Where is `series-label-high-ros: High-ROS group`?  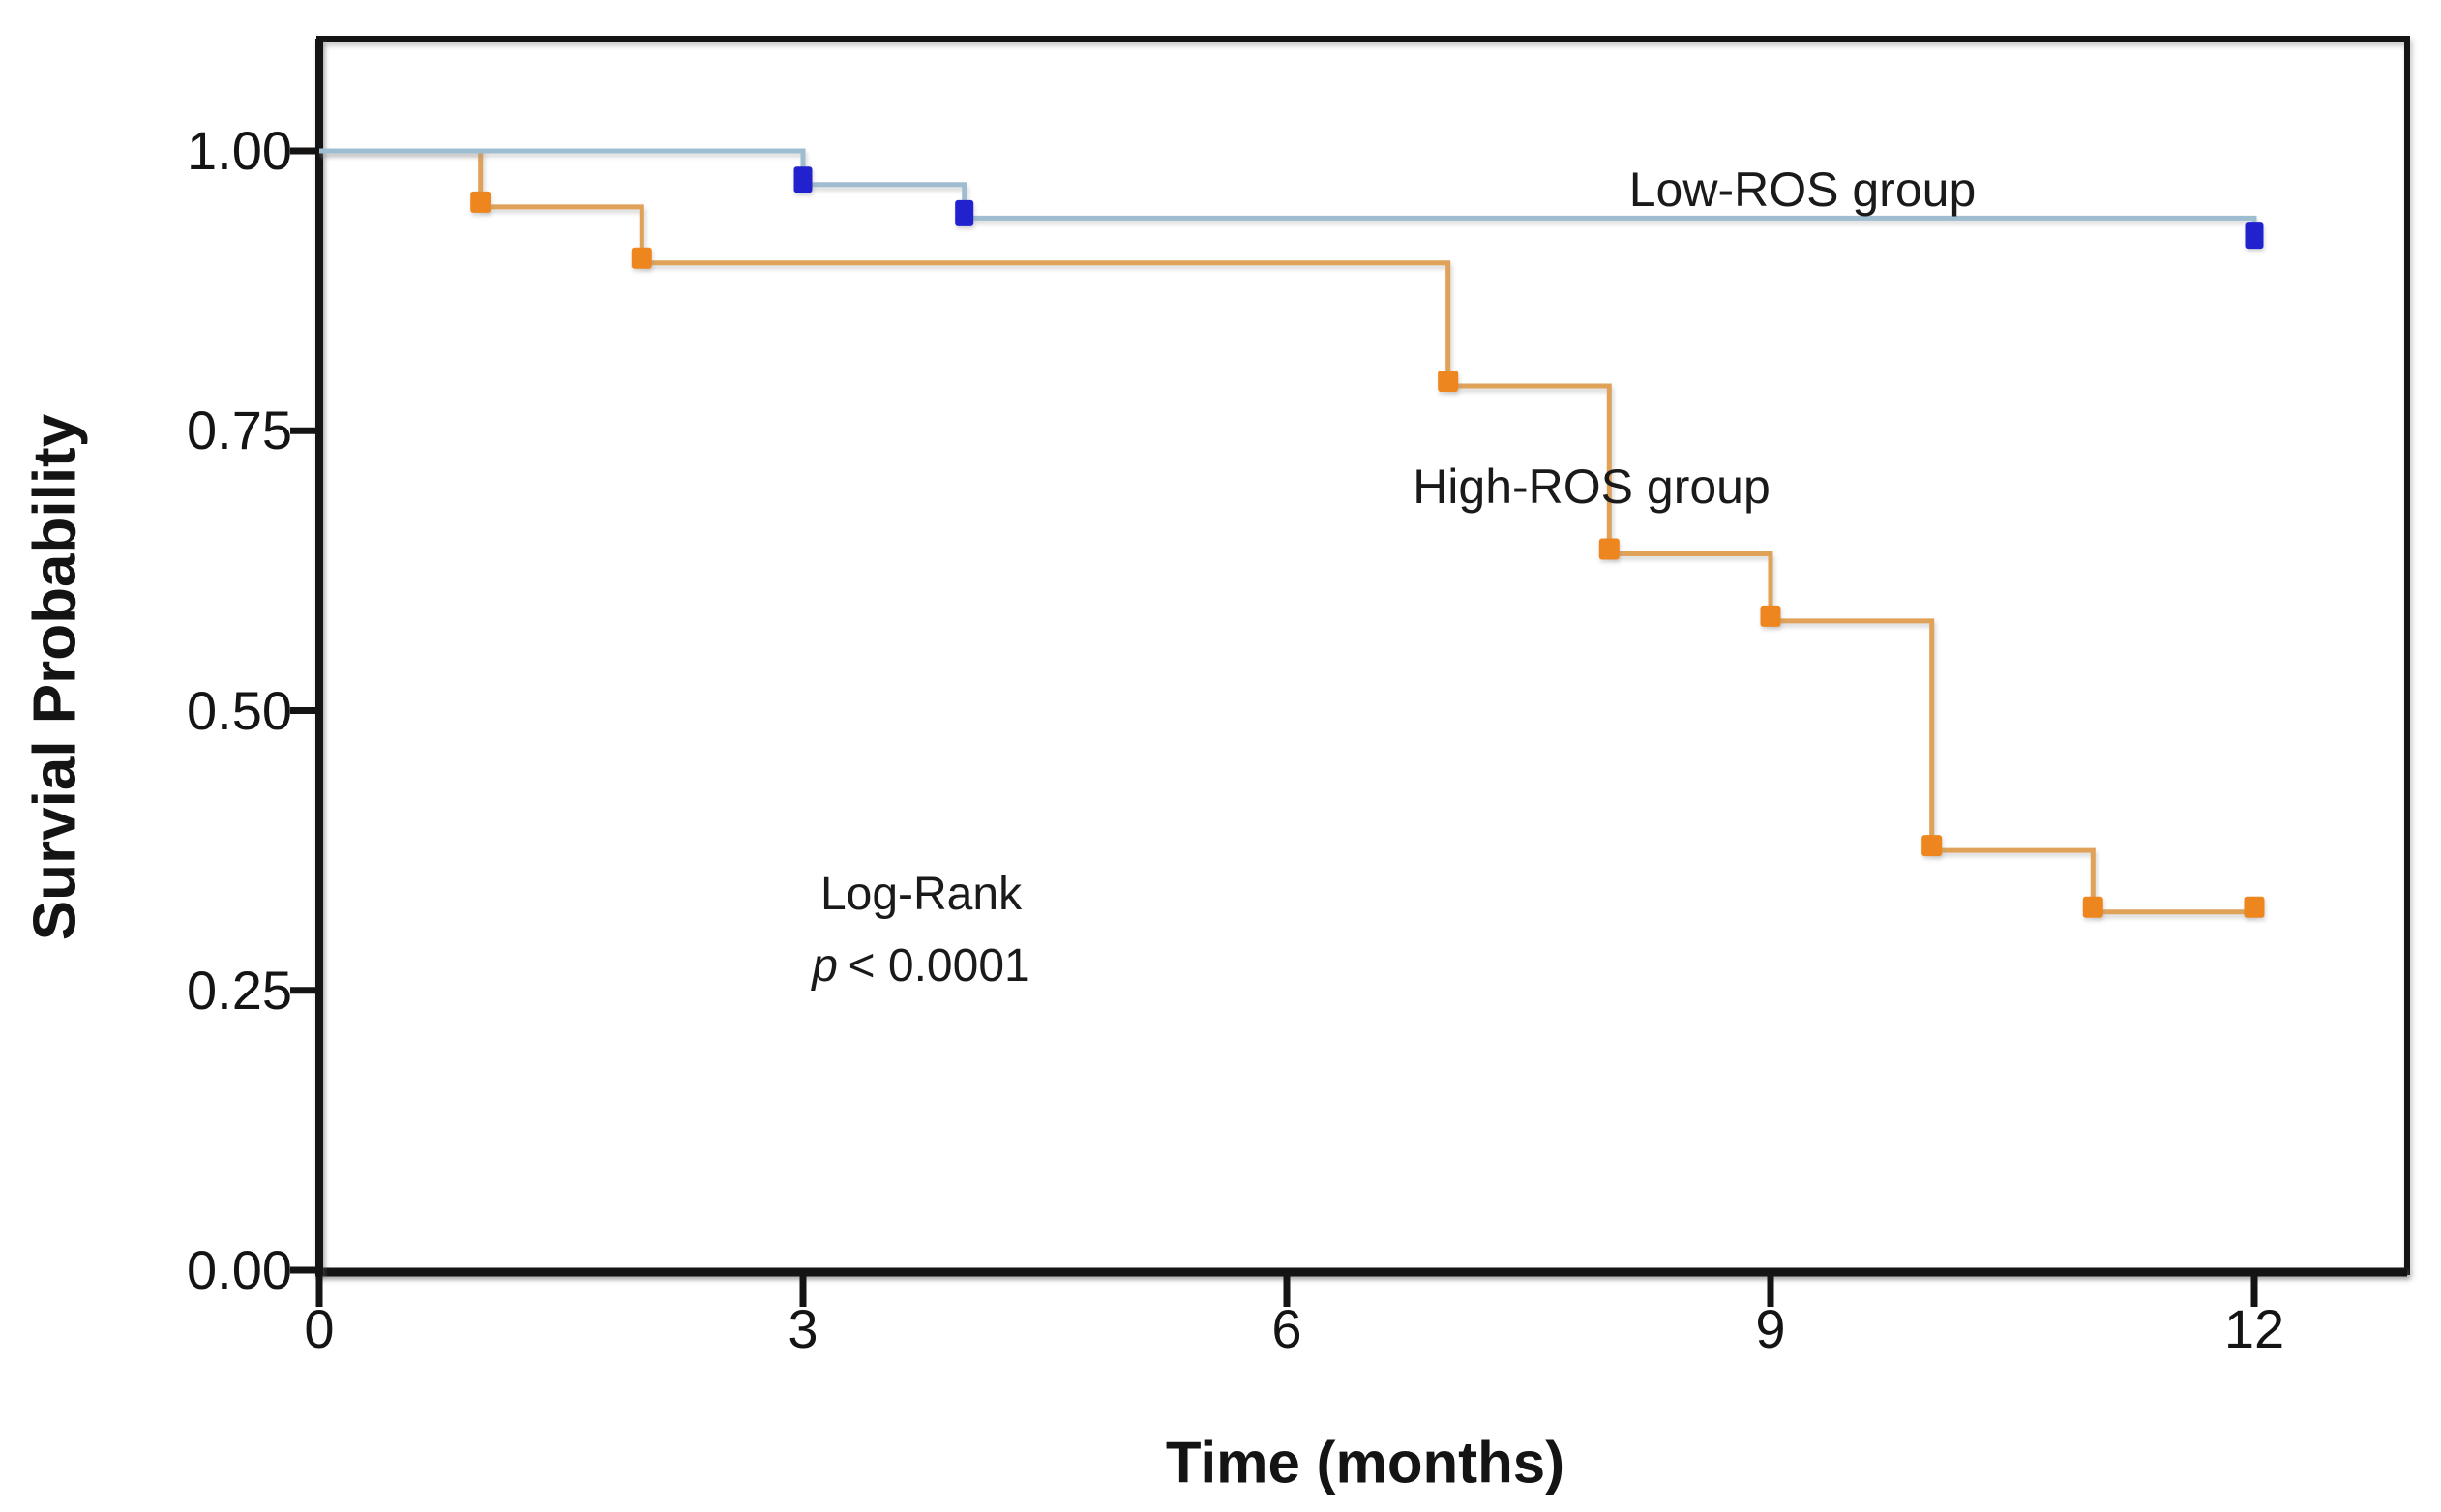
series-label-high-ros: High-ROS group is located at coordinates (1592, 487).